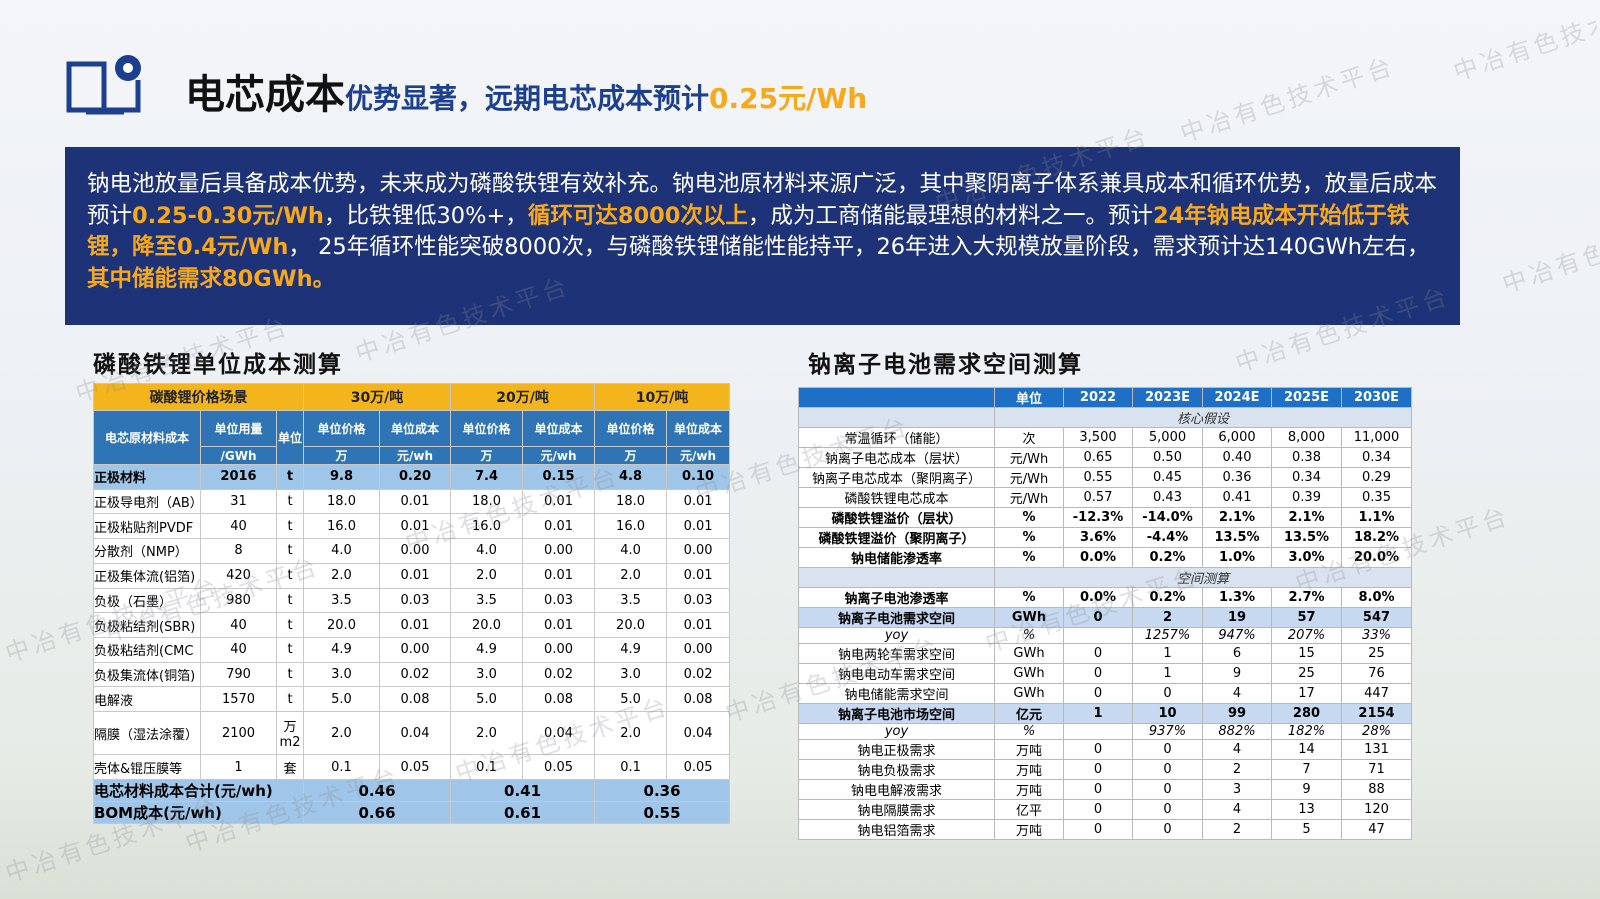  Describe the element at coordinates (228, 215) in the screenshot. I see `summary-text: 0.25-0.30元/Wh` at that location.